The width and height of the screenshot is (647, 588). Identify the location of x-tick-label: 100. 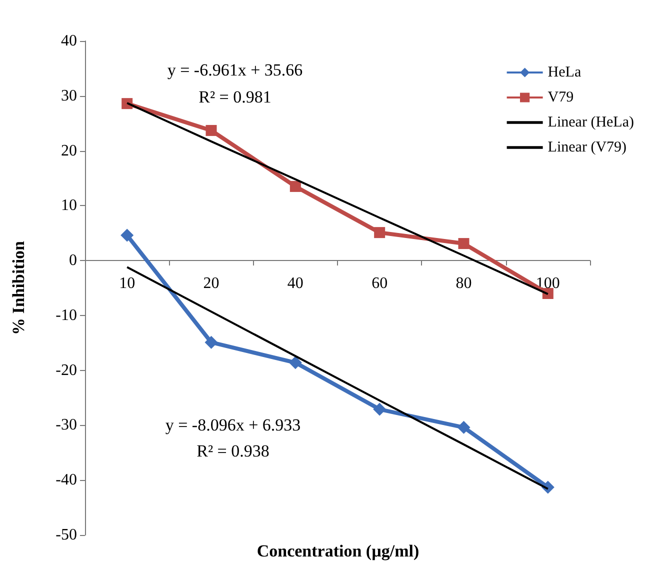
(548, 283).